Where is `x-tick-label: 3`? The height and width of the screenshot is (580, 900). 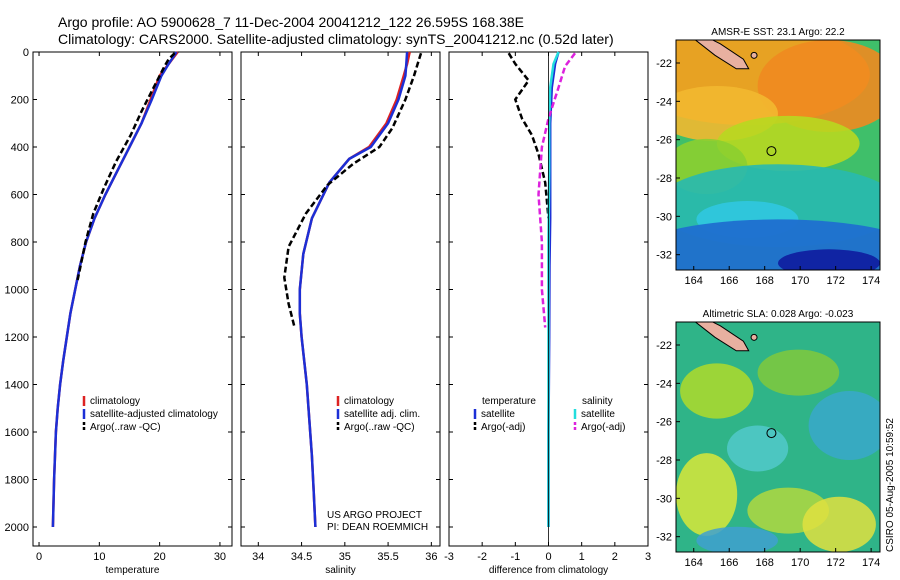 x-tick-label: 3 is located at coordinates (648, 557).